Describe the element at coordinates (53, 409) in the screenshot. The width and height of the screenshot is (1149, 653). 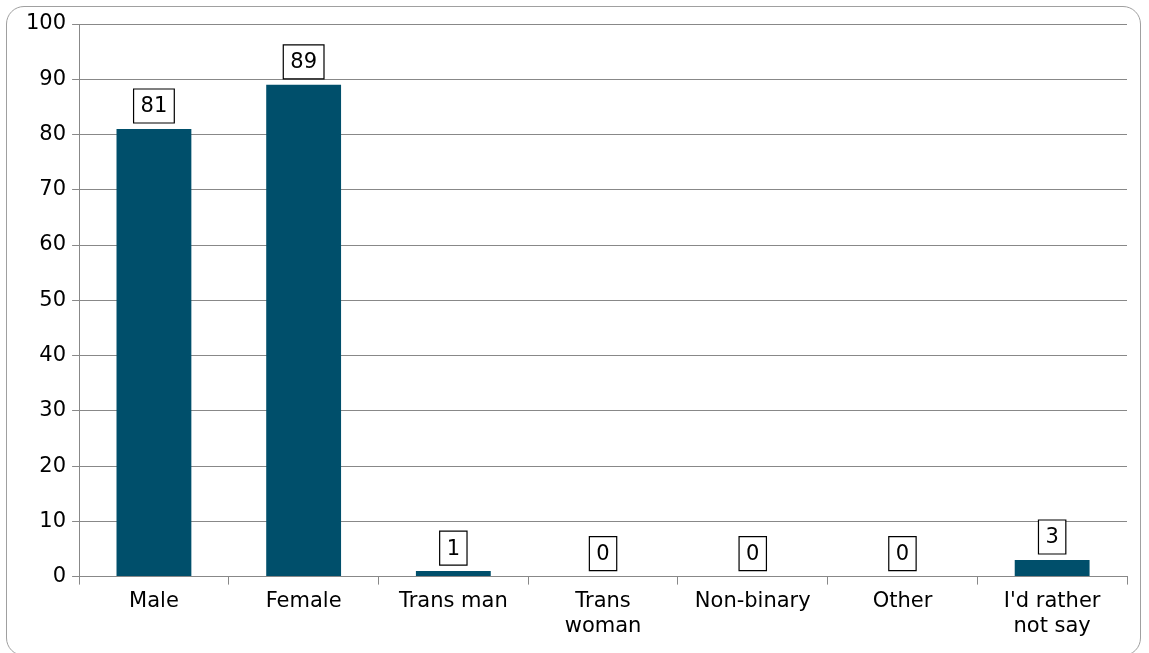
I see `y-tick-label: 30` at that location.